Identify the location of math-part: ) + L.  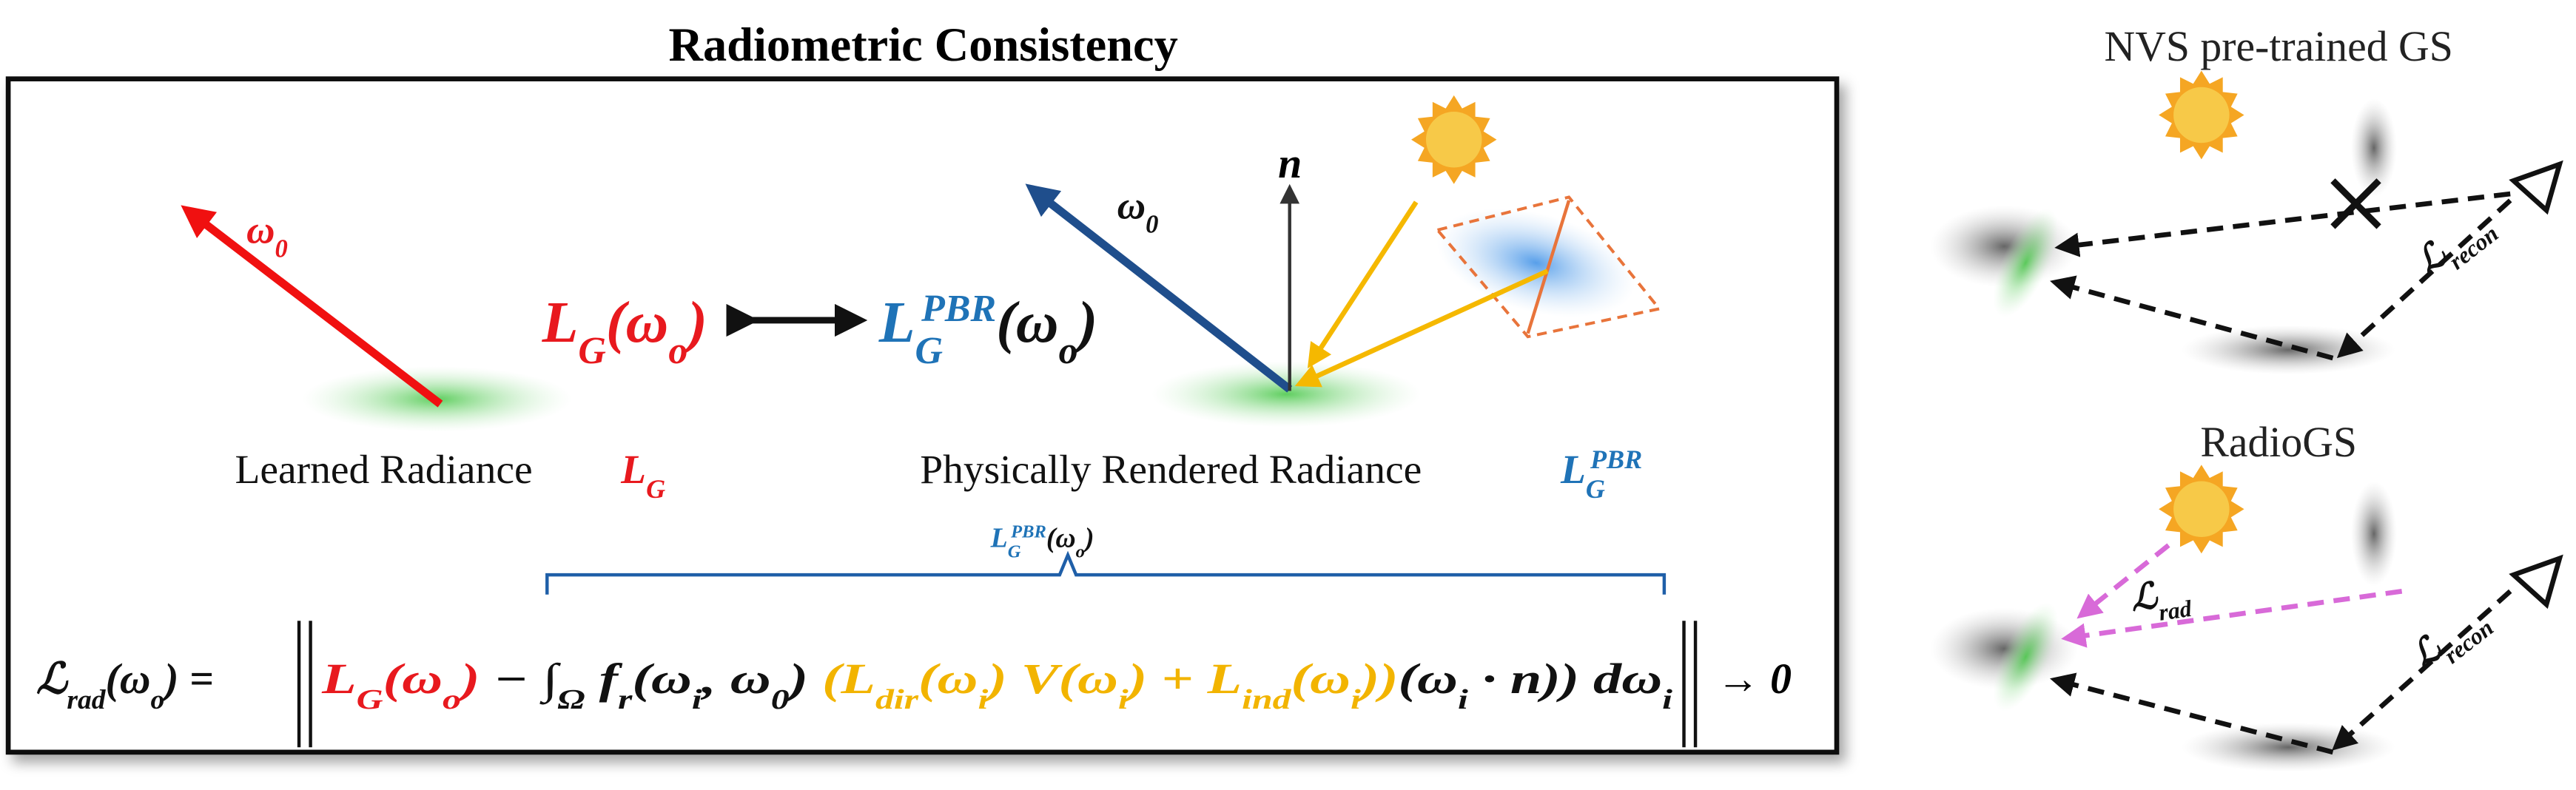
(1182, 680).